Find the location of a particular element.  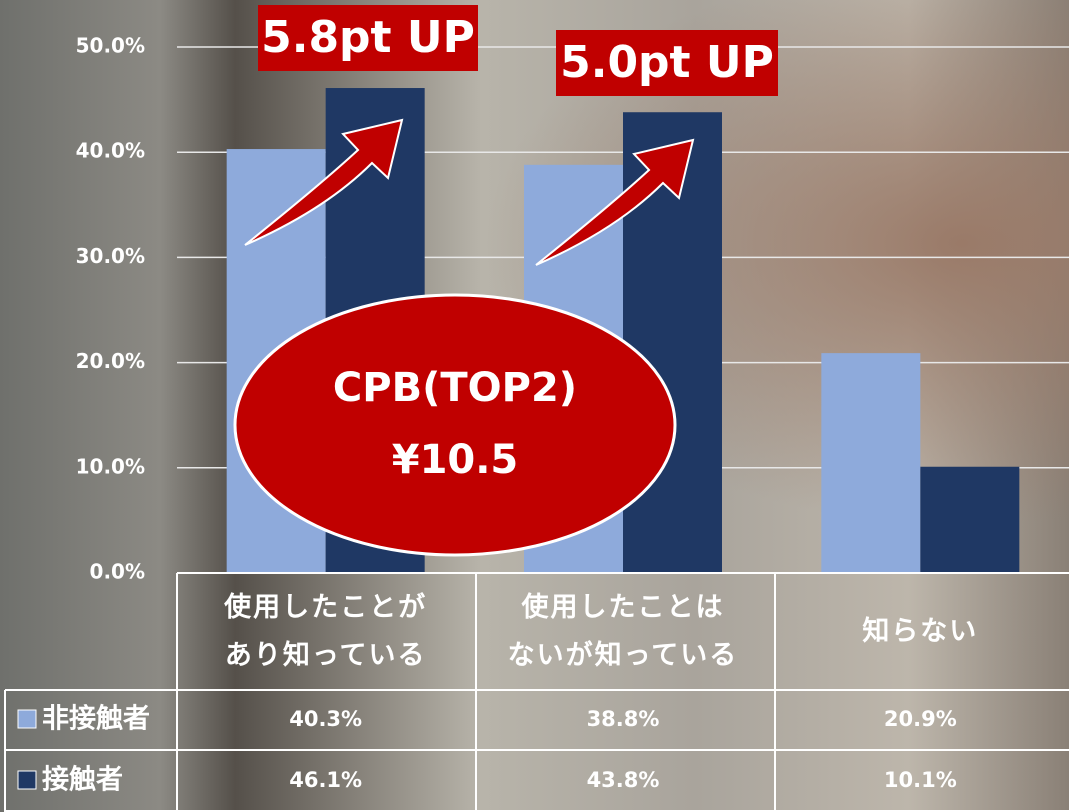

table-value: 20.9% is located at coordinates (920, 719).